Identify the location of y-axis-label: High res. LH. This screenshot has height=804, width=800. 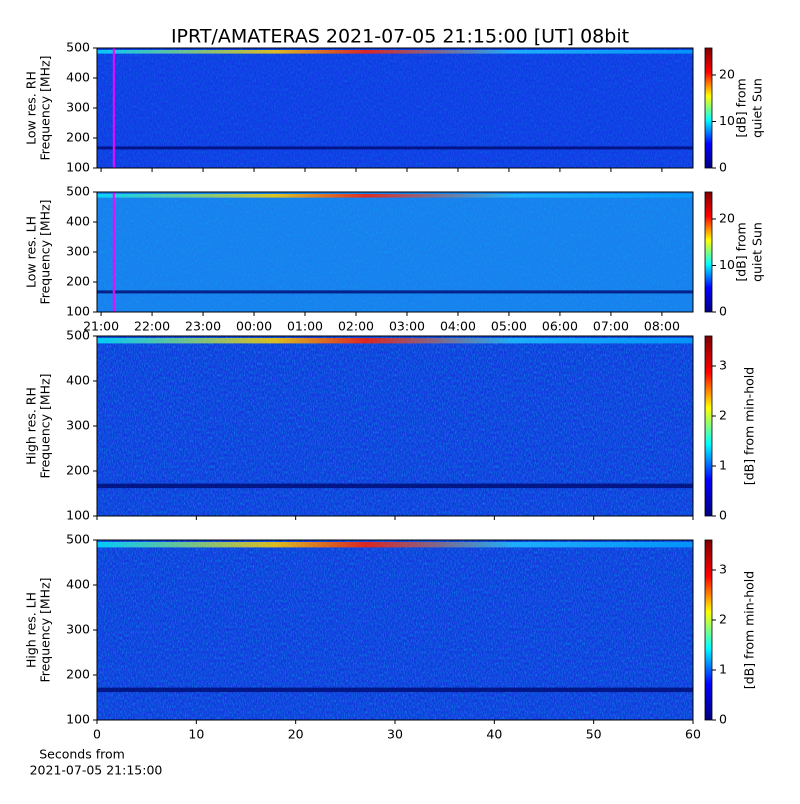
(31, 630).